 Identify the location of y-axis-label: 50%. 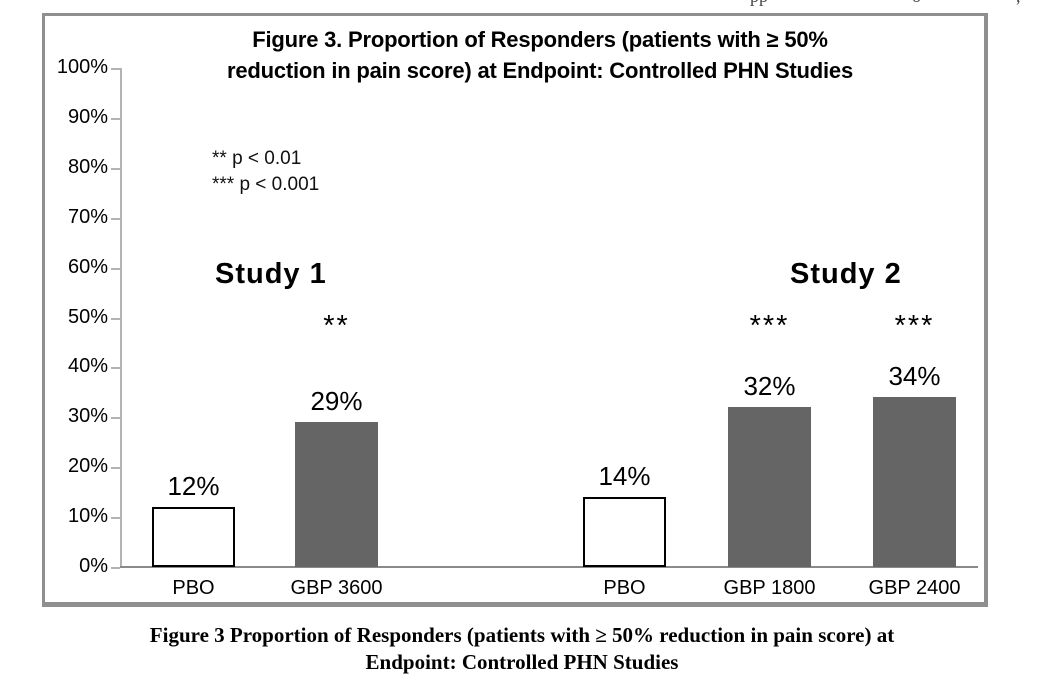
(87, 317).